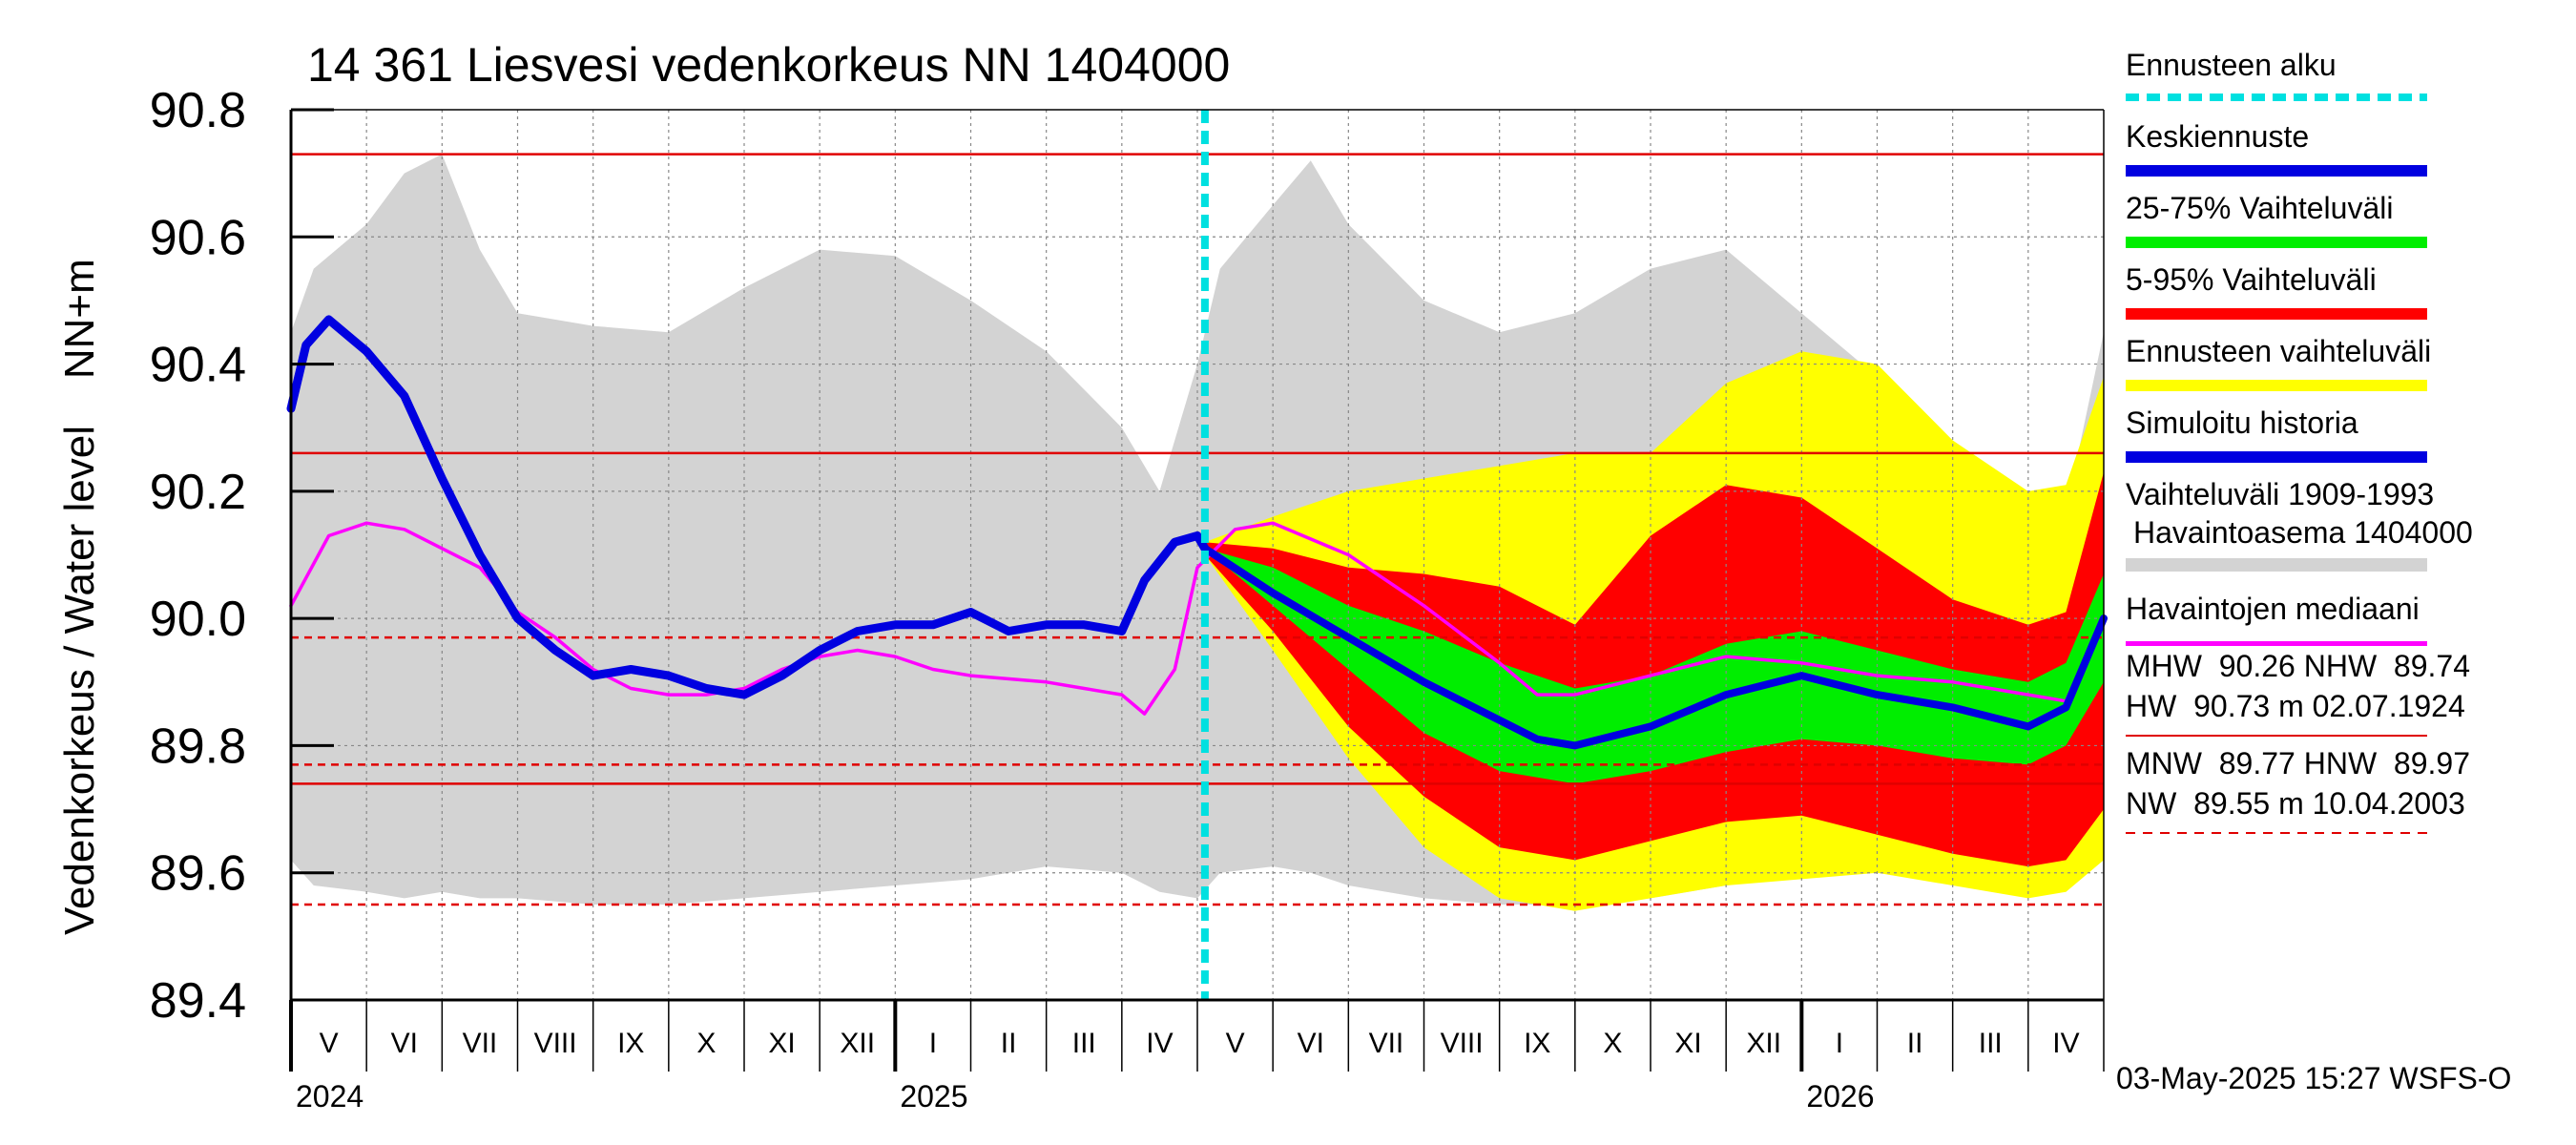 The width and height of the screenshot is (2576, 1145). Describe the element at coordinates (2251, 280) in the screenshot. I see `legend-label-band-5-95: 5-95% Vaihteluväli` at that location.